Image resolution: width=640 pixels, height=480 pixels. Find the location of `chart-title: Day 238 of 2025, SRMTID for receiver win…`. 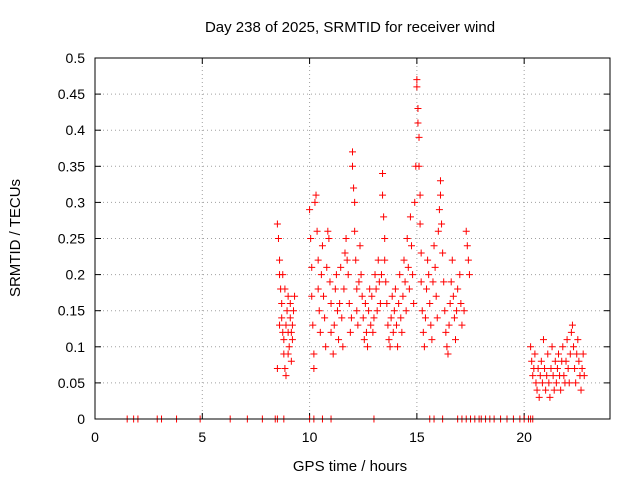

chart-title: Day 238 of 2025, SRMTID for receiver win… is located at coordinates (350, 27).